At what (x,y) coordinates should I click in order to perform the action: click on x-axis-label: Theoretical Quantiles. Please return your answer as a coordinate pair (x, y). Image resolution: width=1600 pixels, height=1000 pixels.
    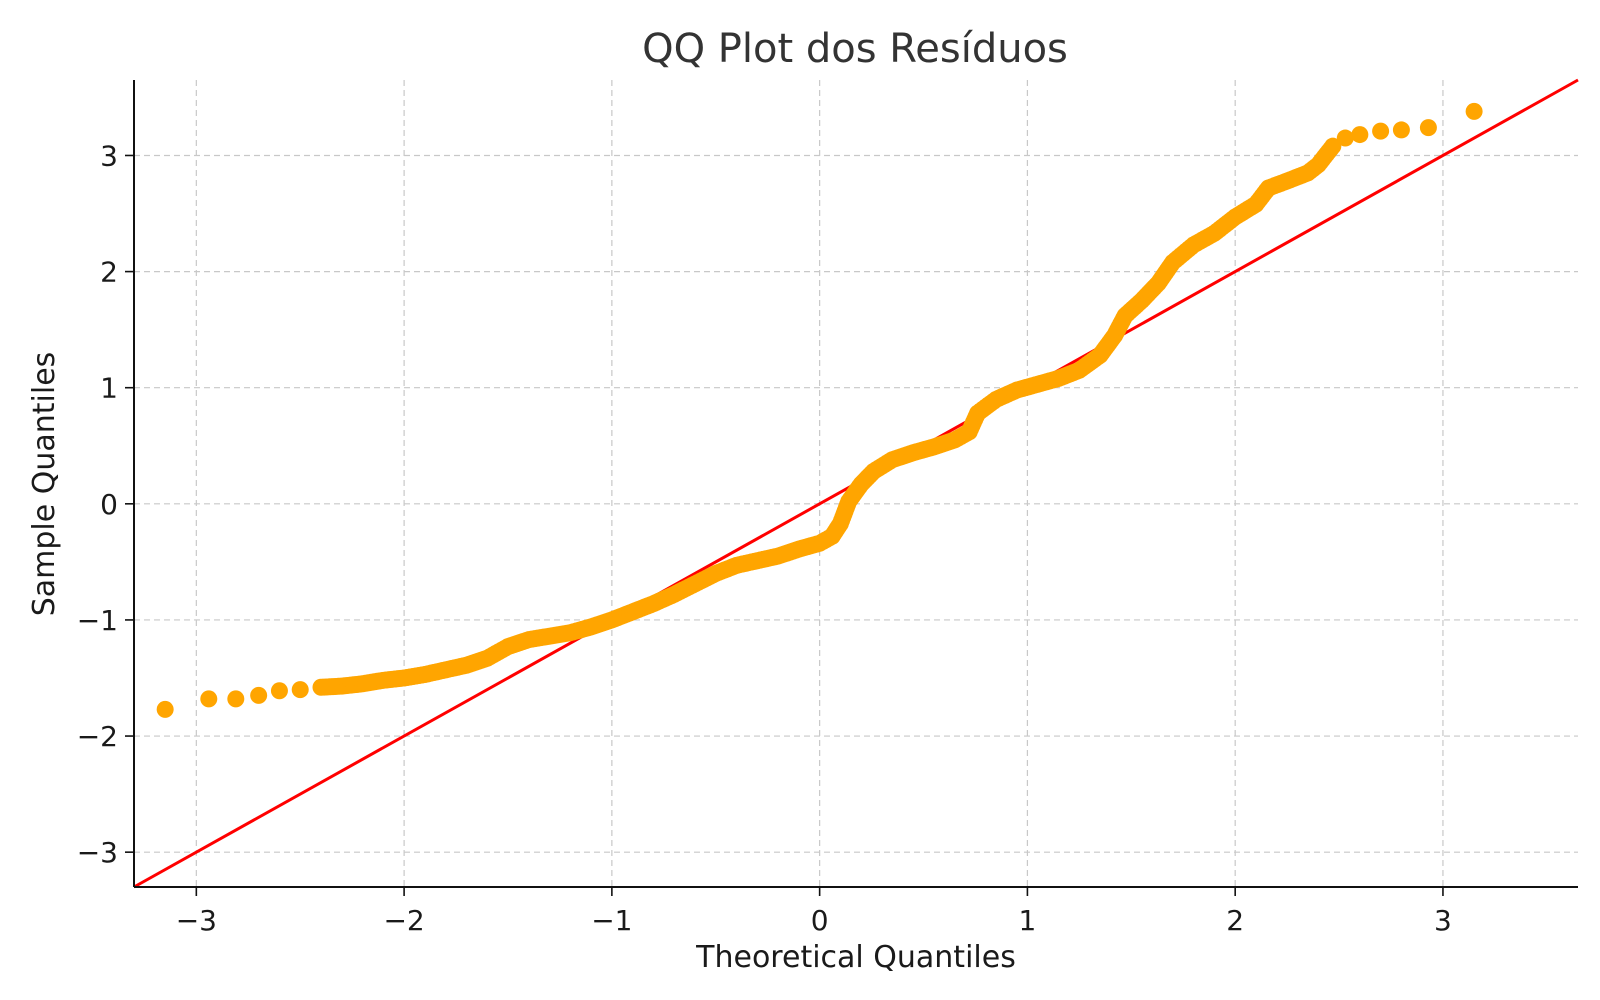
    Looking at the image, I should click on (855, 957).